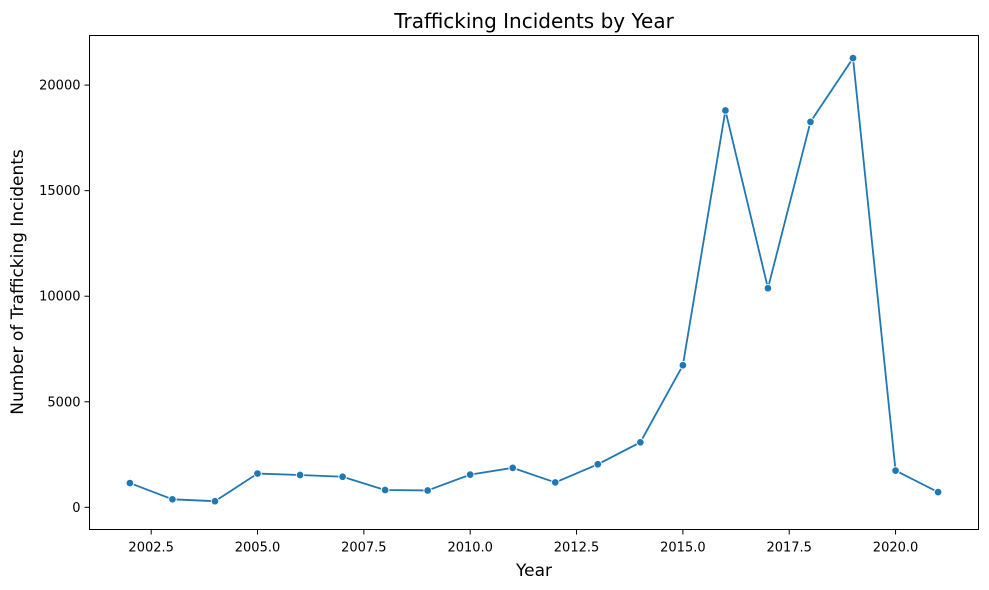  What do you see at coordinates (533, 21) in the screenshot?
I see `chart-title: Trafficking Incidents by Year` at bounding box center [533, 21].